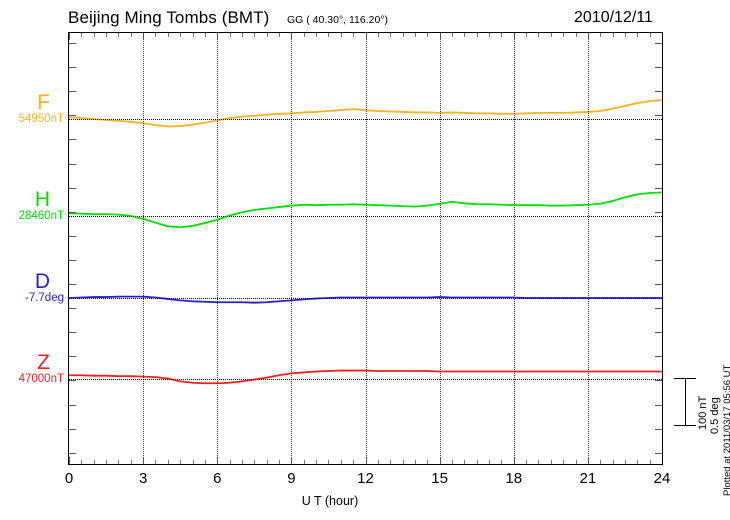 This screenshot has height=520, width=730. Describe the element at coordinates (169, 17) in the screenshot. I see `page-title: Beijing Ming Tombs (BMT)` at that location.